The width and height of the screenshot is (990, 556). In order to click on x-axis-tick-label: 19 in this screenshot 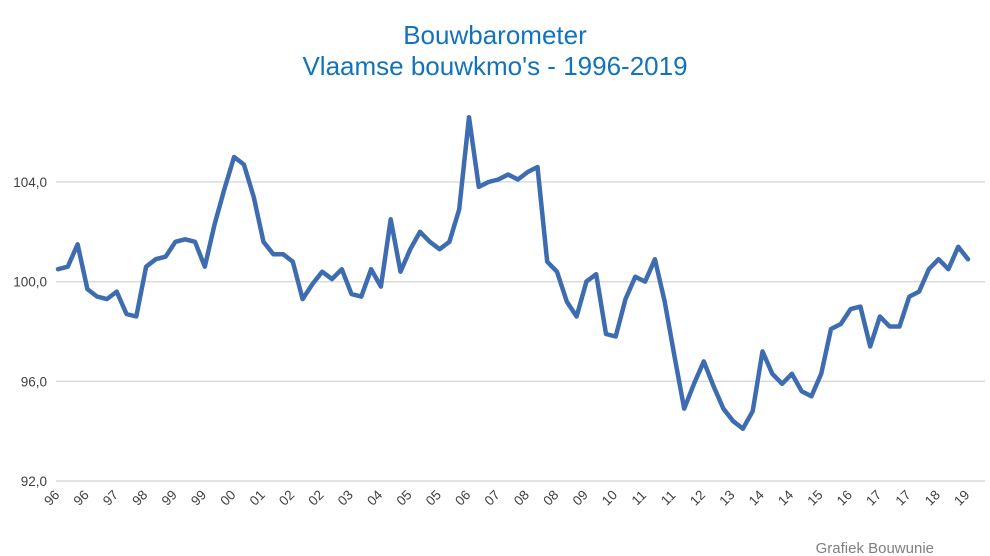, I will do `click(961, 497)`.